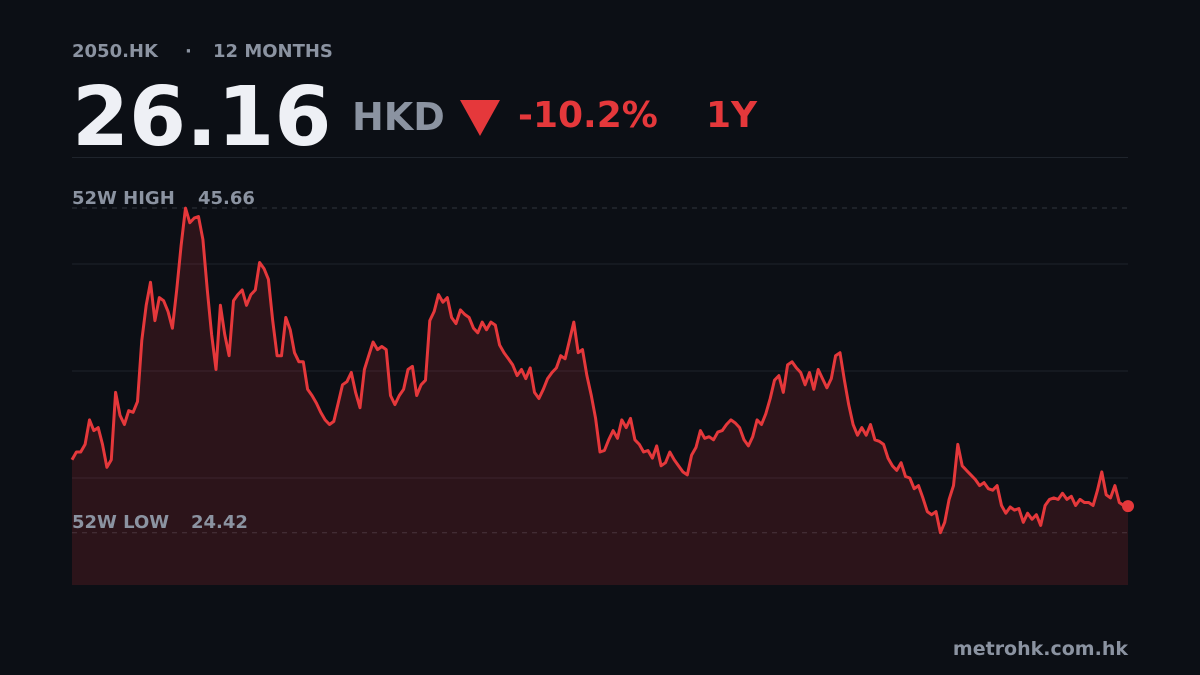 This screenshot has height=675, width=1200. What do you see at coordinates (588, 115) in the screenshot?
I see `change: -10.2%` at bounding box center [588, 115].